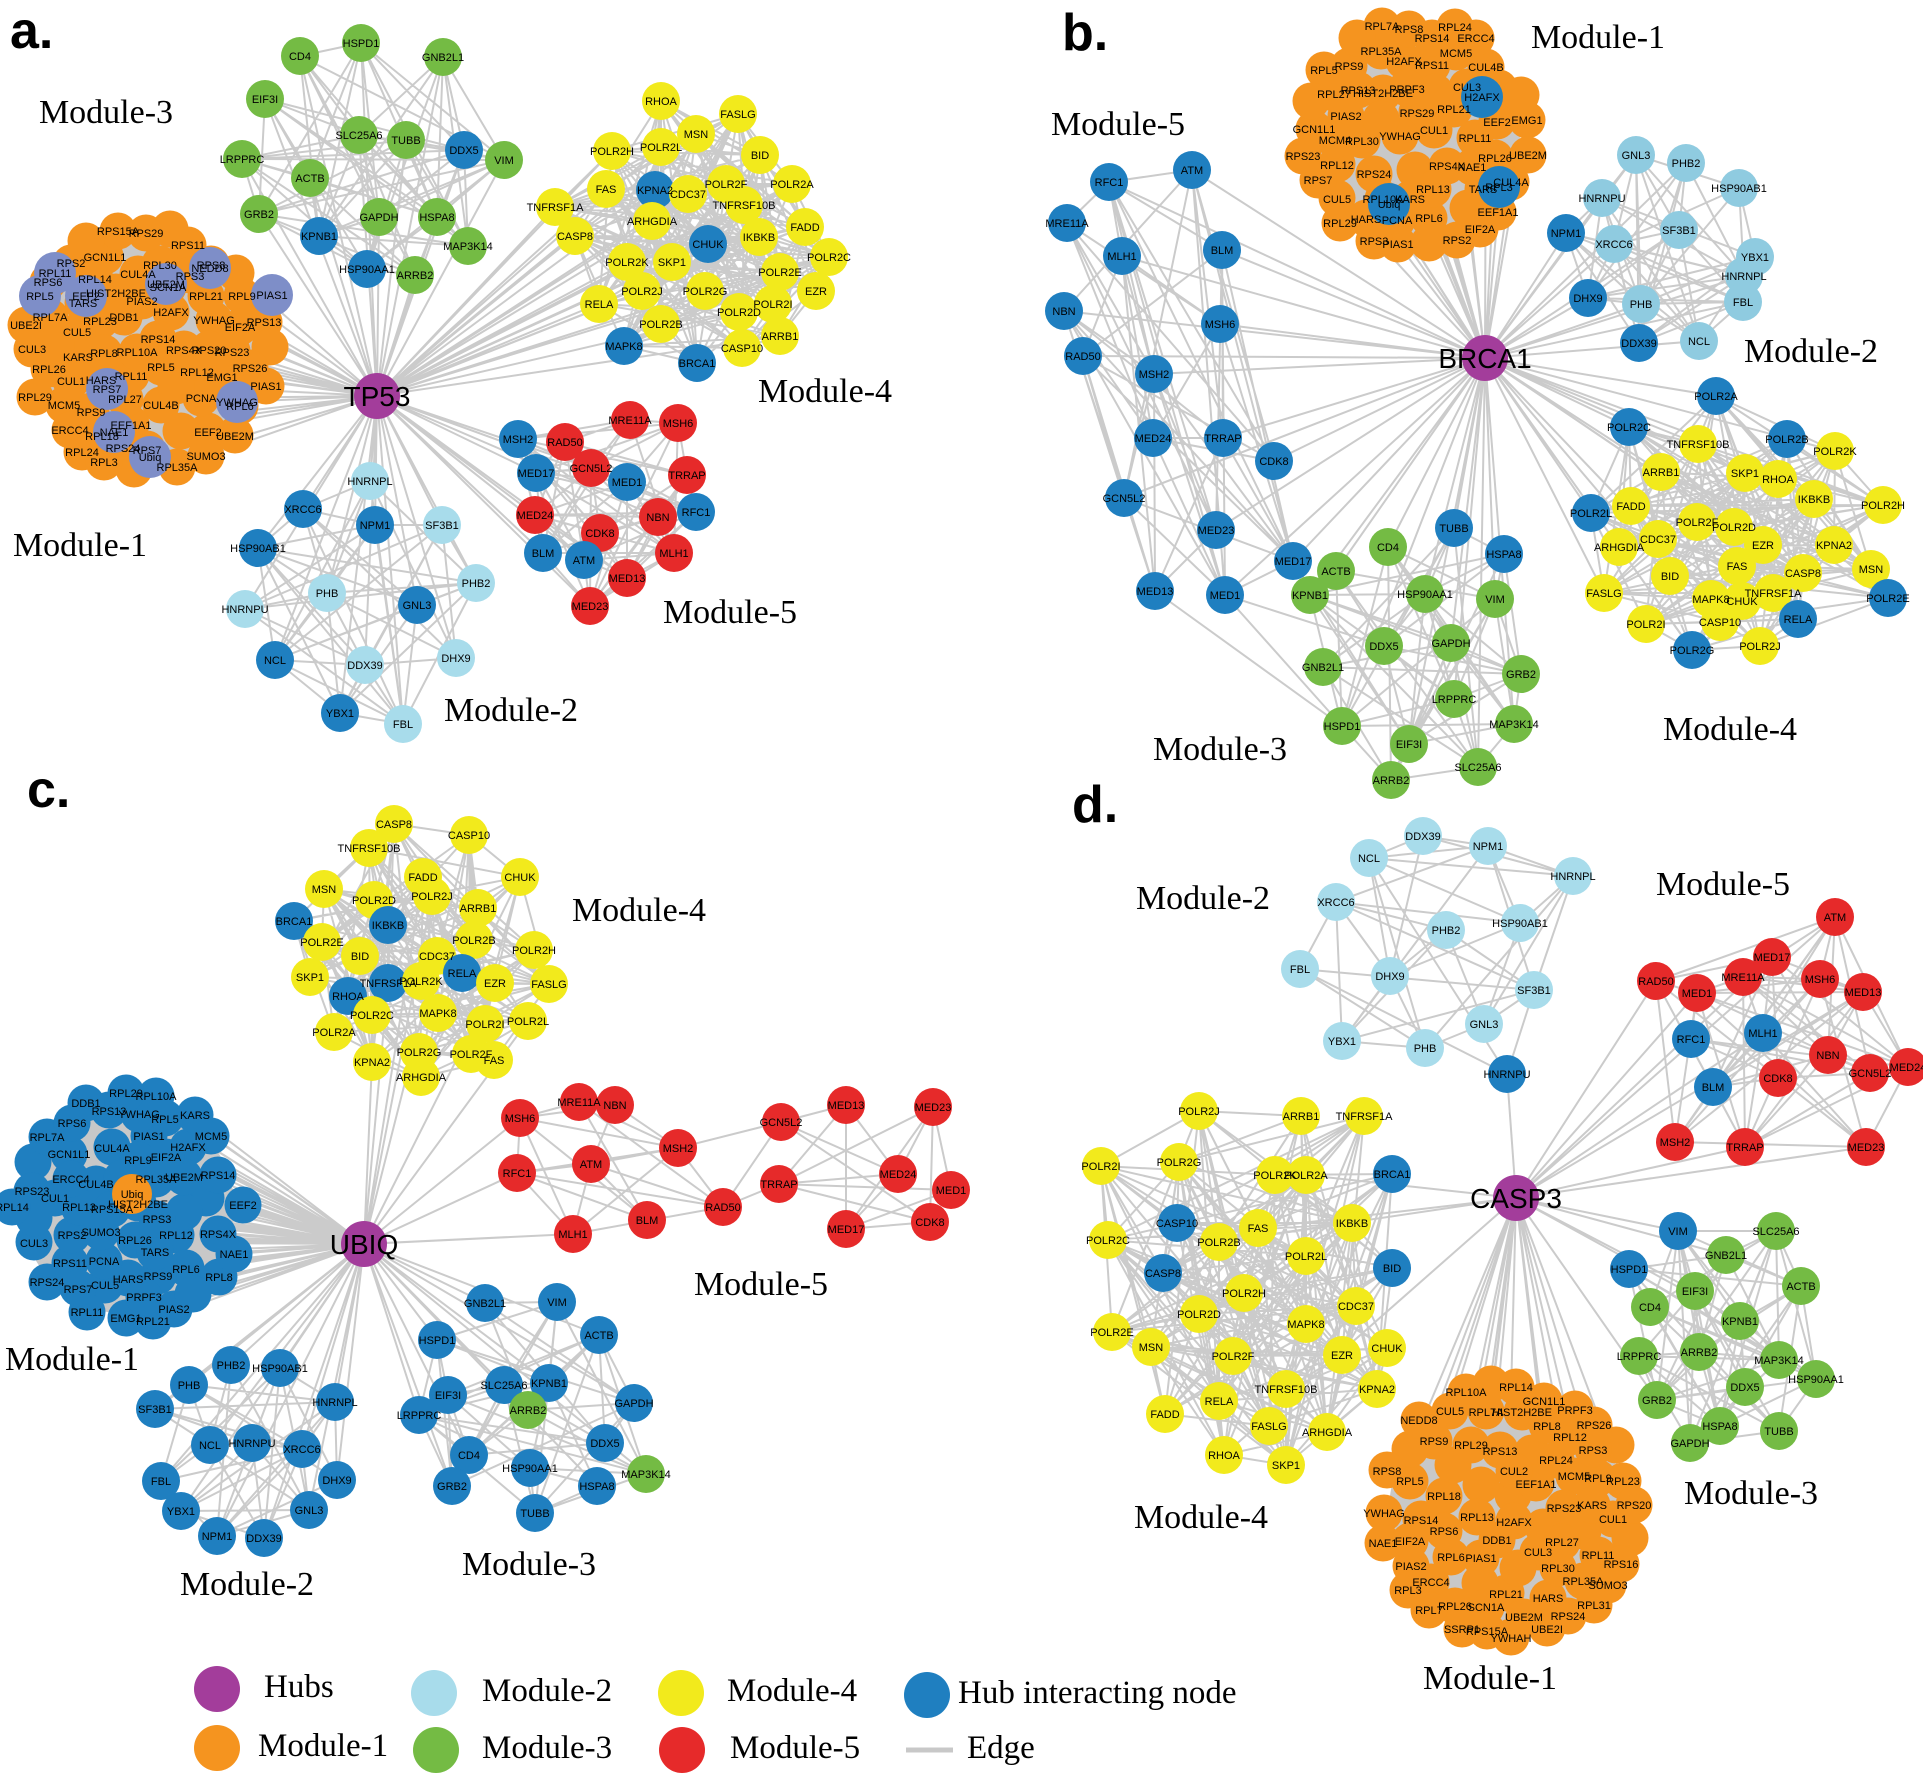 Image resolution: width=1923 pixels, height=1775 pixels. I want to click on svg-text: NPM1, so click(375, 526).